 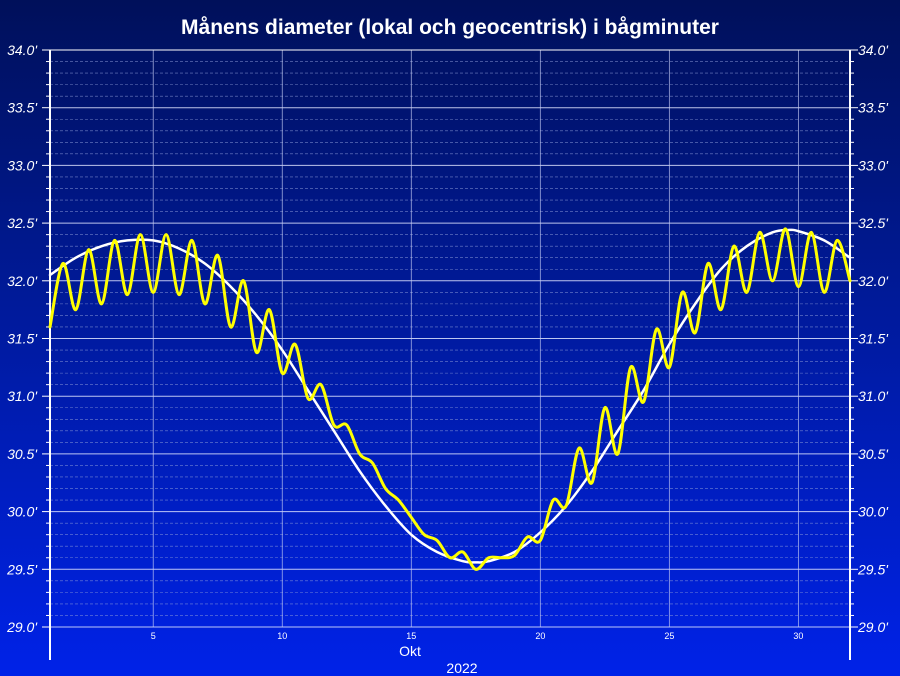 What do you see at coordinates (282, 636) in the screenshot?
I see `x-tick-label: 10` at bounding box center [282, 636].